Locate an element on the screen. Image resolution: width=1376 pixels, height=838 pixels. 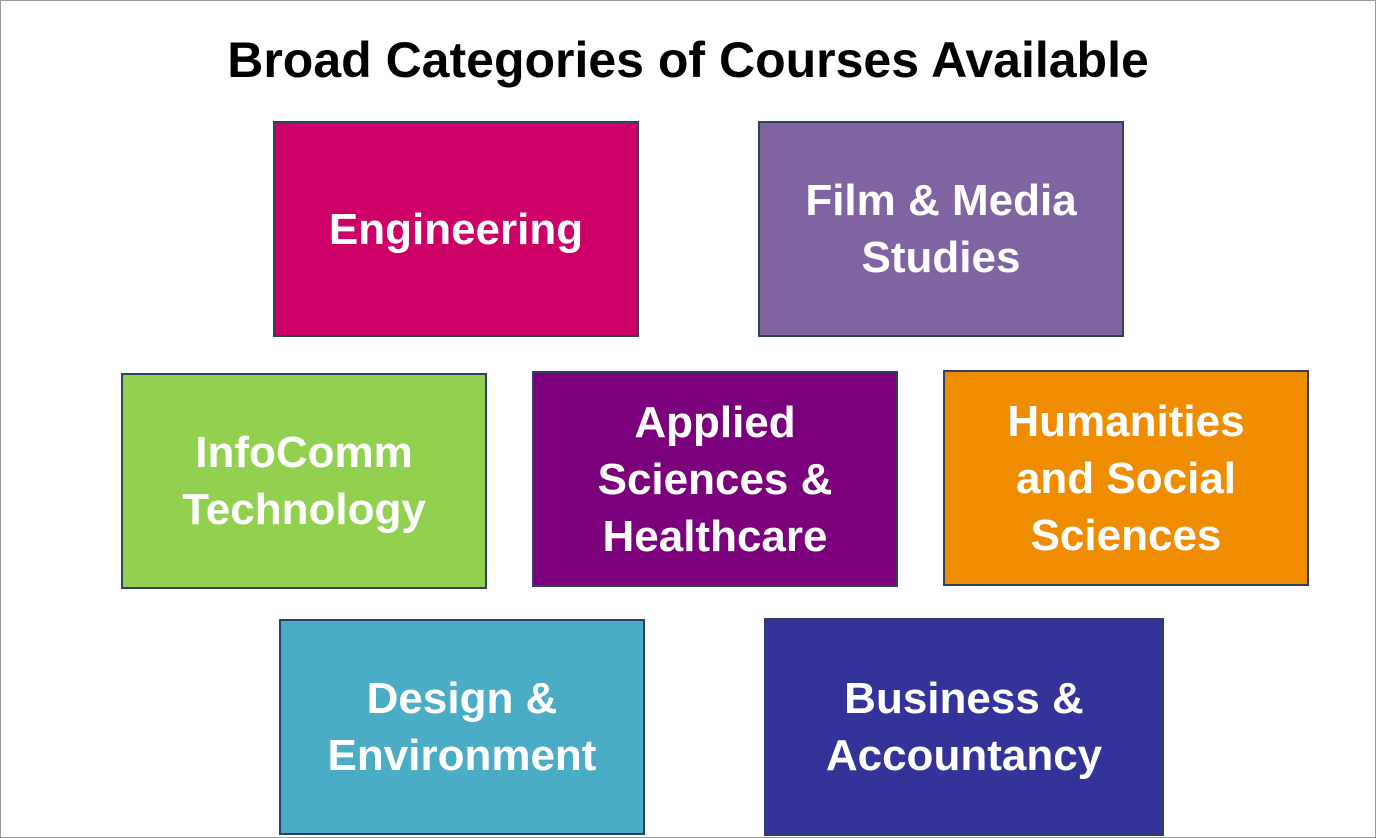
category-film-media-studies: Film & Media Studies is located at coordinates (941, 229).